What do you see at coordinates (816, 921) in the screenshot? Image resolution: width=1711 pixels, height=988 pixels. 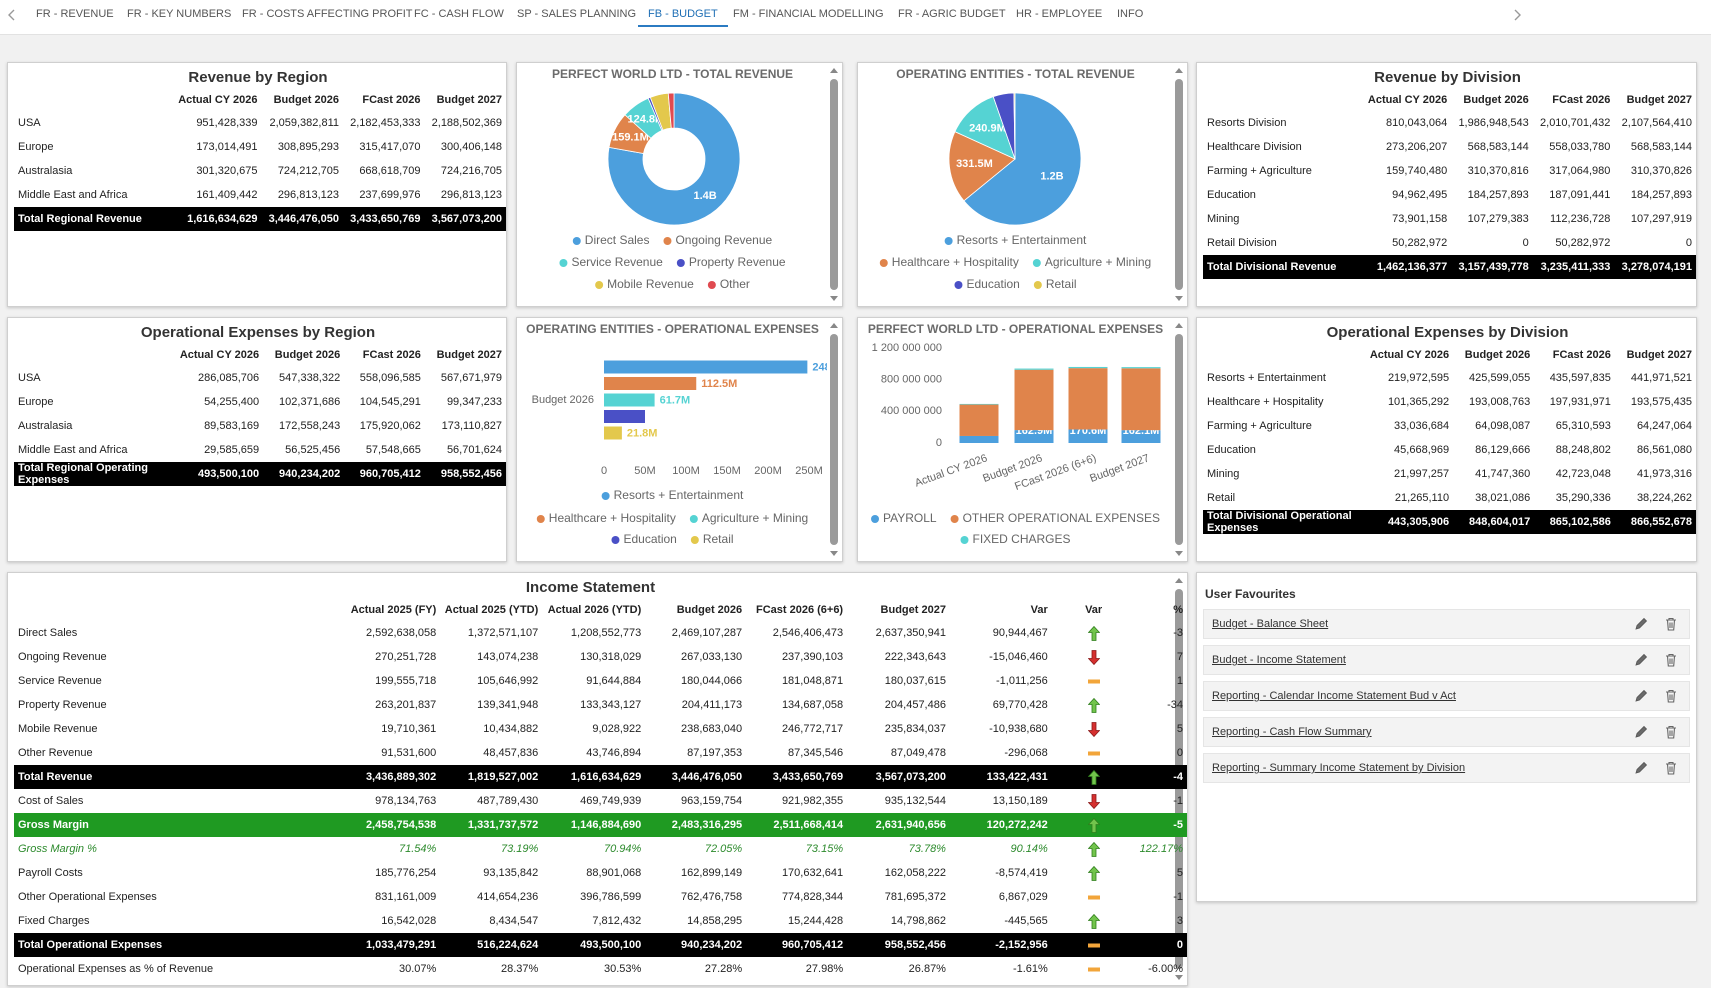 I see `cell: 15,244,428` at bounding box center [816, 921].